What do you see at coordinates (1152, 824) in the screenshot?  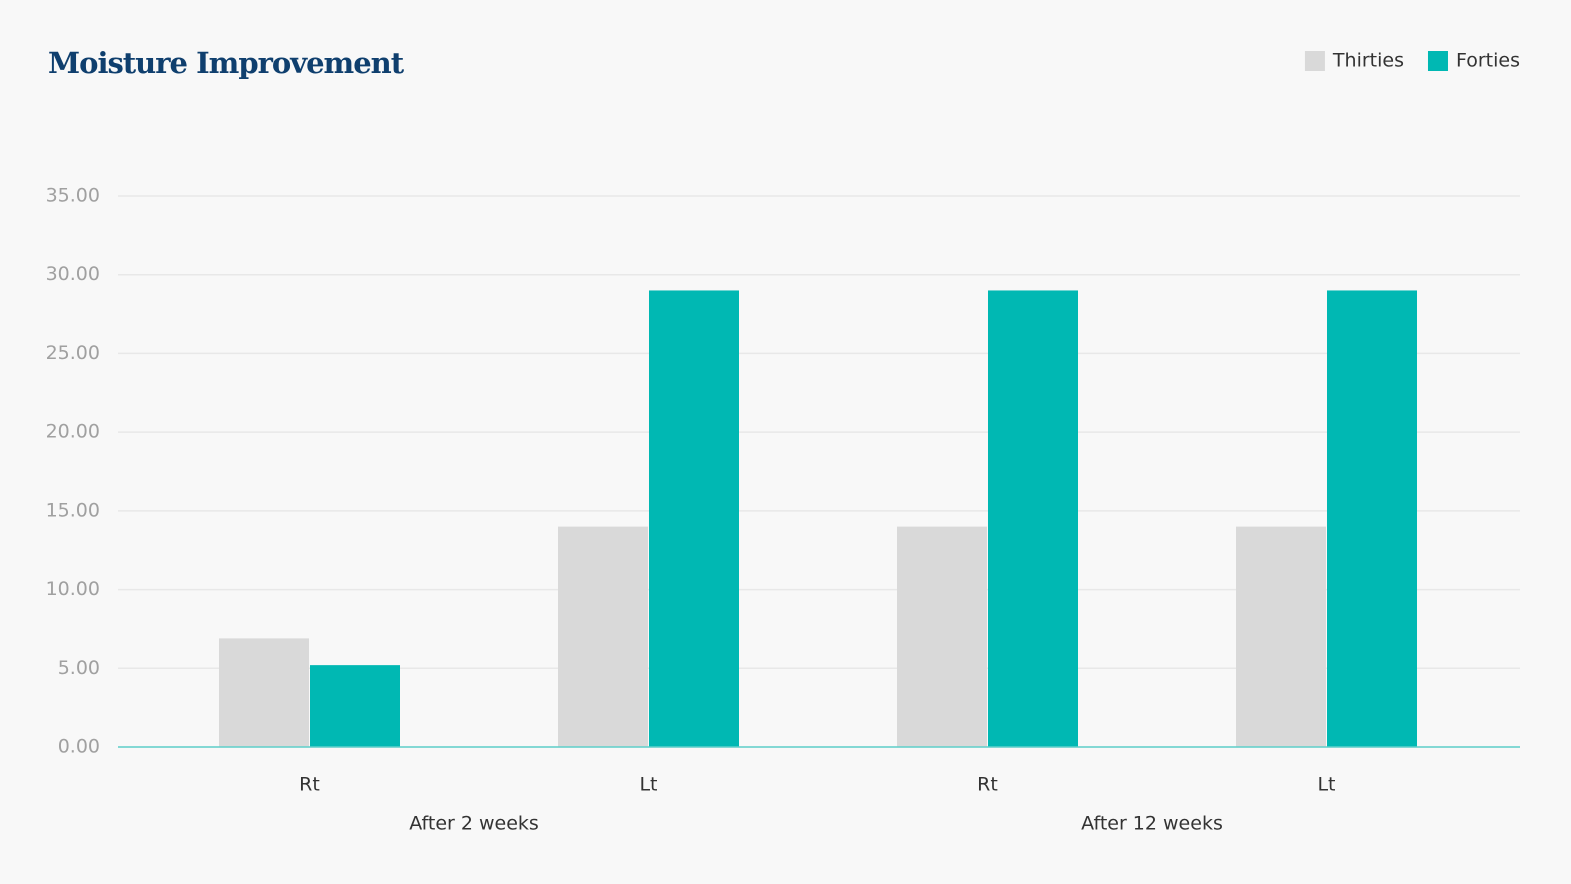 I see `group-label: After 12 weeks` at bounding box center [1152, 824].